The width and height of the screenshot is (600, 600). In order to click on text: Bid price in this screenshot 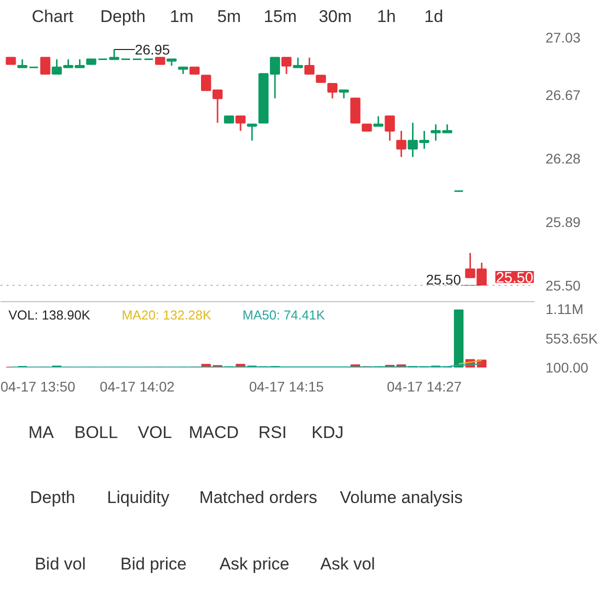, I will do `click(153, 564)`.